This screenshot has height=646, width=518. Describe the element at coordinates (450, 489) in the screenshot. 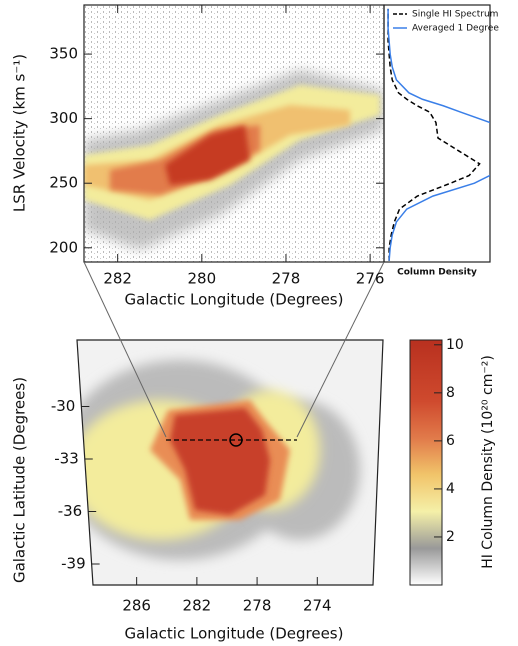

I see `colorbar-tick-label: 4` at that location.